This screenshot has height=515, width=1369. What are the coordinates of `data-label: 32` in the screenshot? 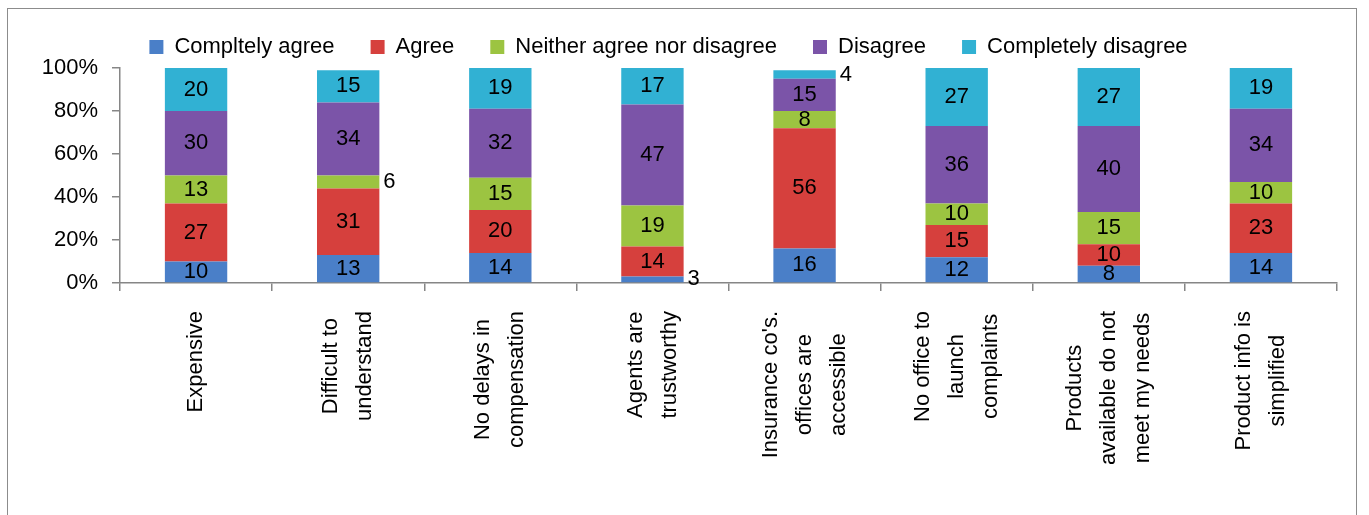 It's located at (500, 142).